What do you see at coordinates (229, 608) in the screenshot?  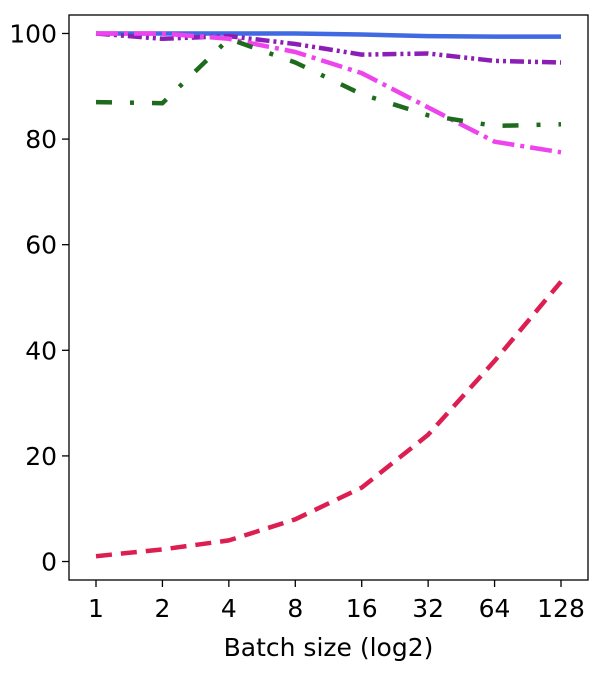 I see `x-tick-label: 4` at bounding box center [229, 608].